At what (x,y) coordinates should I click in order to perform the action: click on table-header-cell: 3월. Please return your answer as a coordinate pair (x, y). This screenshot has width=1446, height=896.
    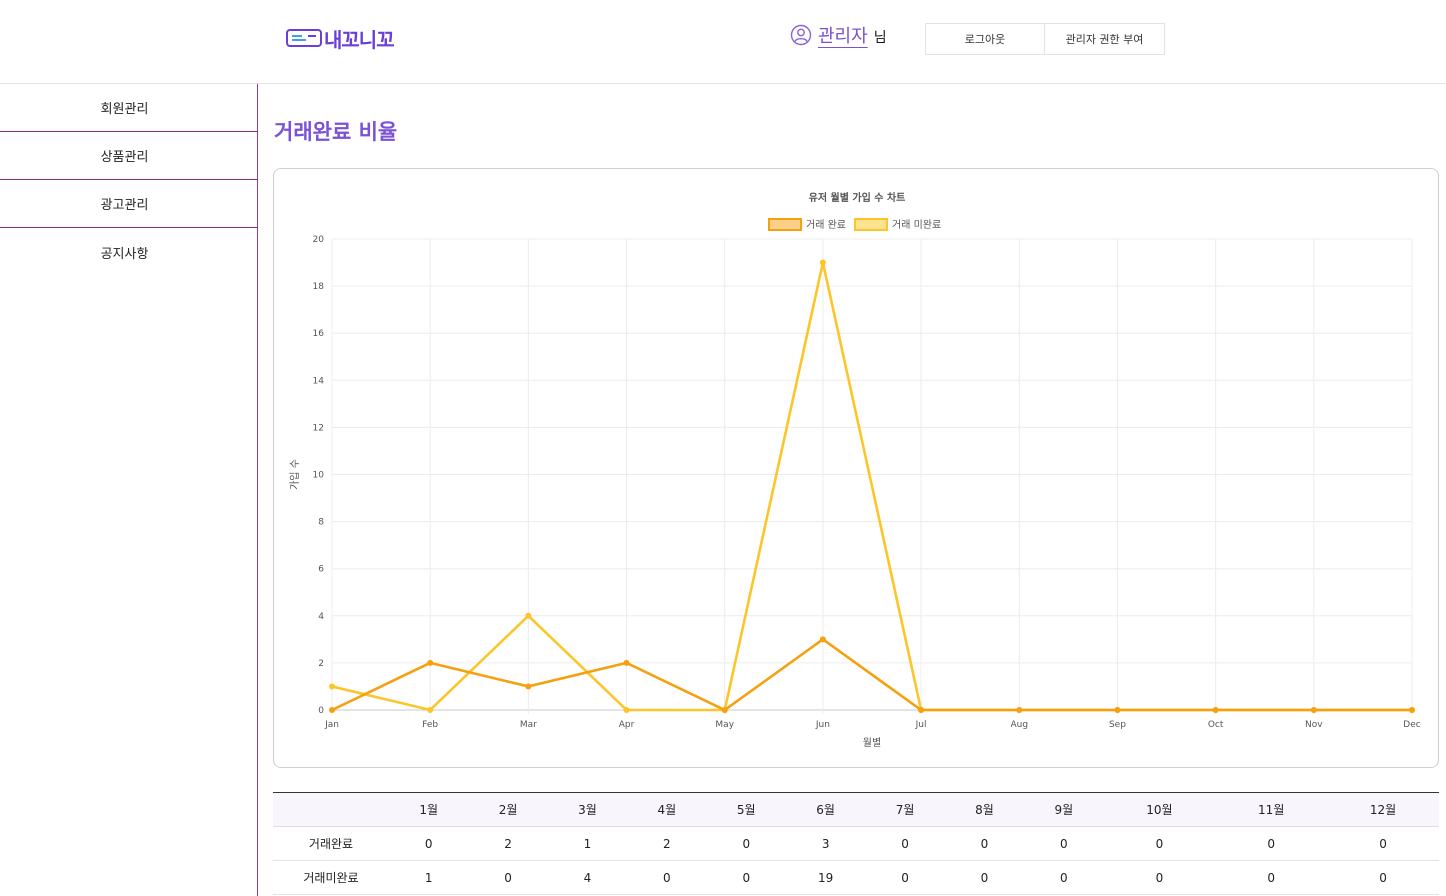
    Looking at the image, I should click on (587, 809).